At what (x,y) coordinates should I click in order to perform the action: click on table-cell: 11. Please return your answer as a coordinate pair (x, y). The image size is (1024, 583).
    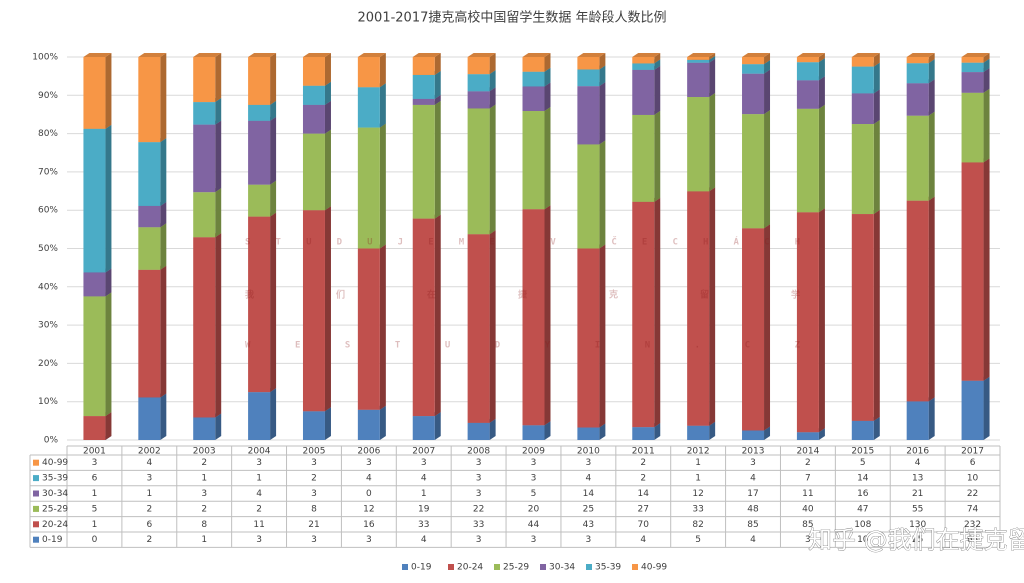
    Looking at the image, I should click on (258, 525).